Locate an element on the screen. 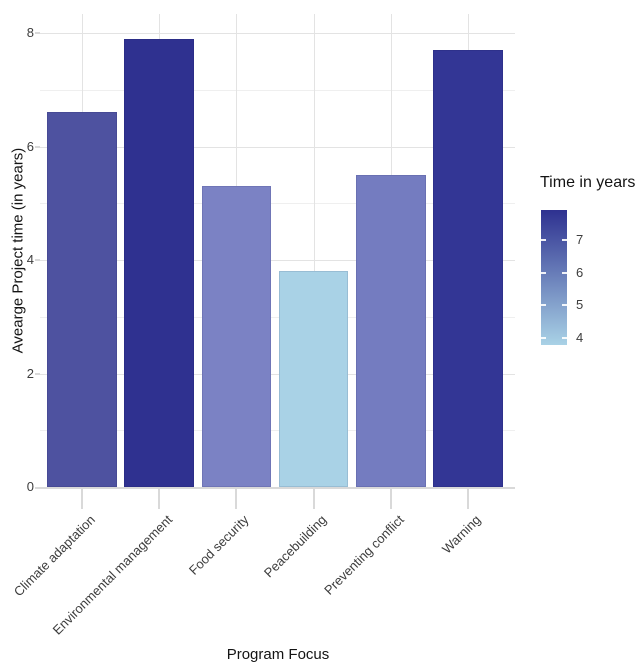  y-tick-label: 2 is located at coordinates (30, 373).